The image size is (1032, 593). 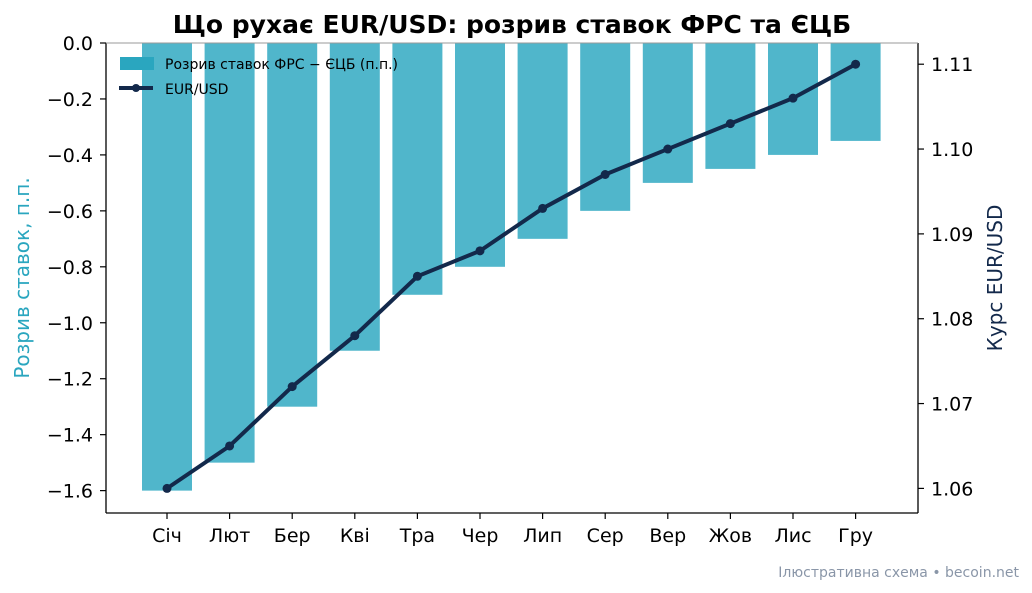 I want to click on eurusd-point-Січ, so click(x=167, y=488).